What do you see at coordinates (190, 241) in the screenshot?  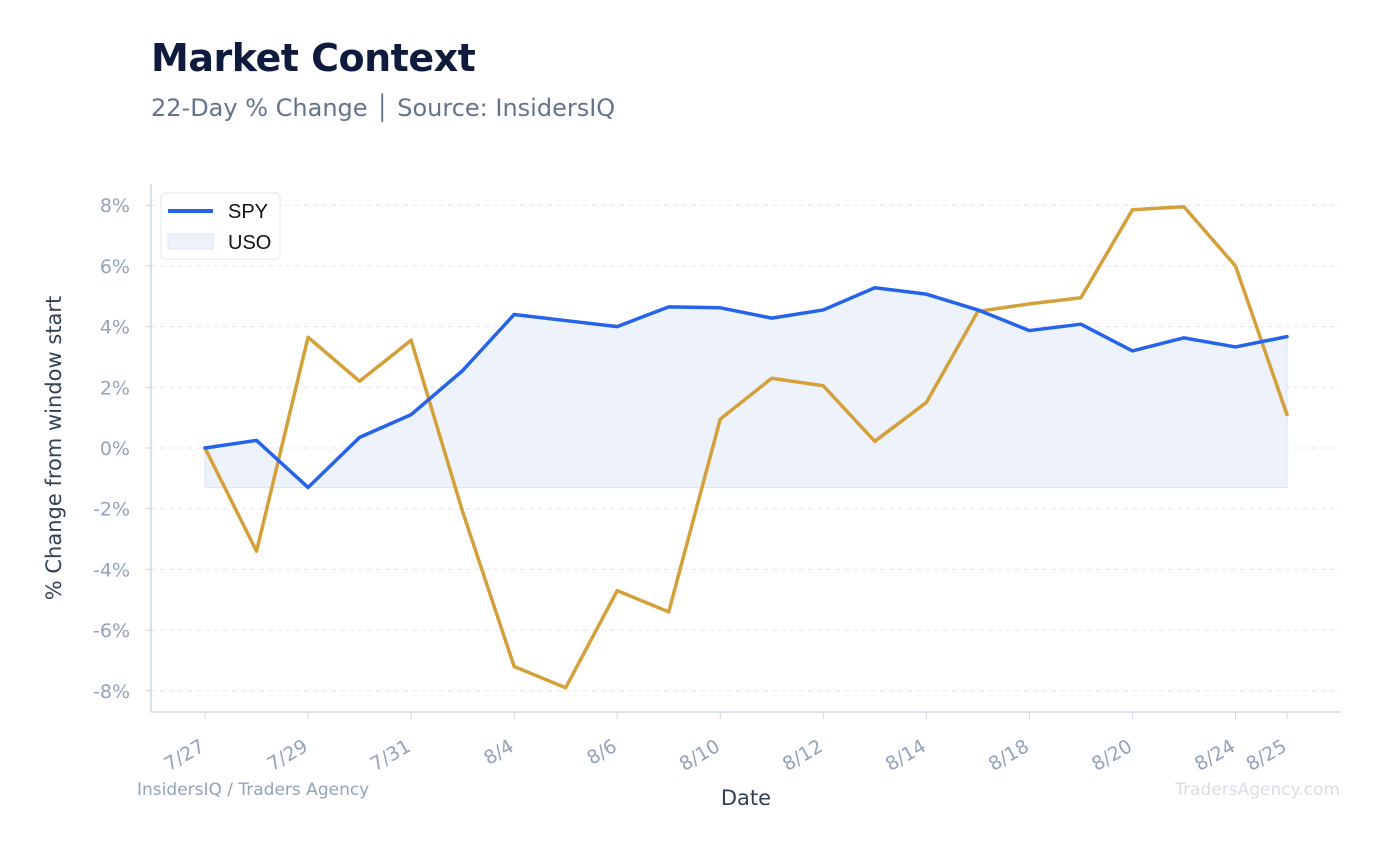 I see `legend-swatch-uso` at bounding box center [190, 241].